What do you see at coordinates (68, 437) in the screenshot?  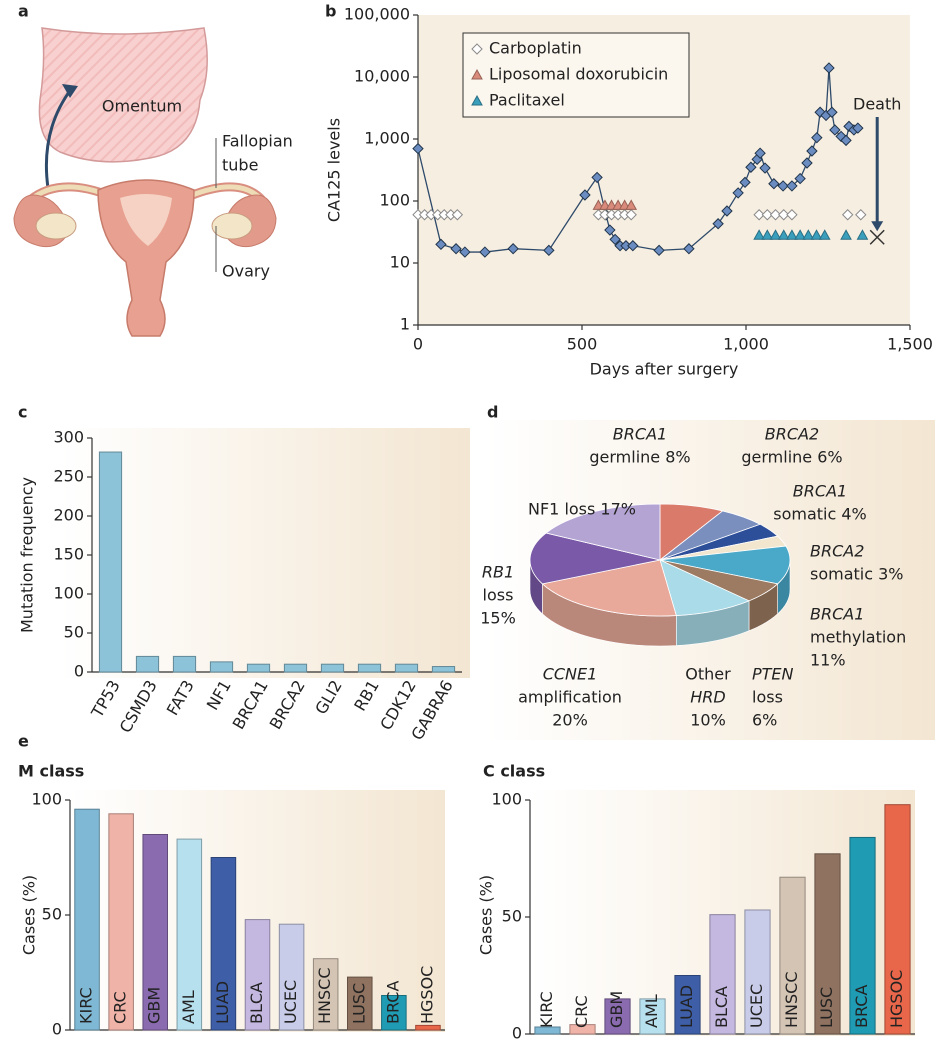 I see `y-tick-label: 300` at bounding box center [68, 437].